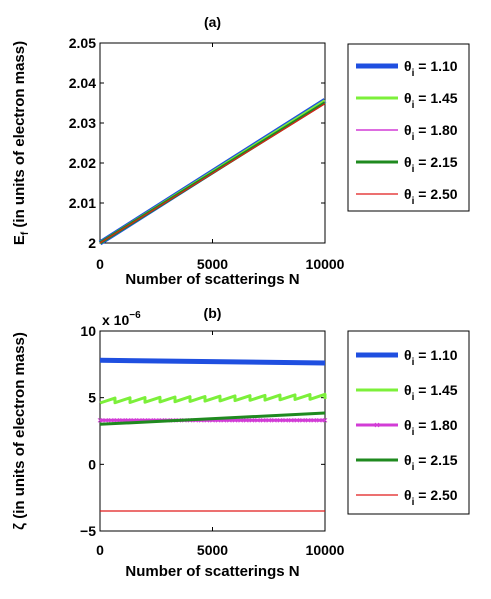  I want to click on y-tick-label: 2.05, so click(82, 43).